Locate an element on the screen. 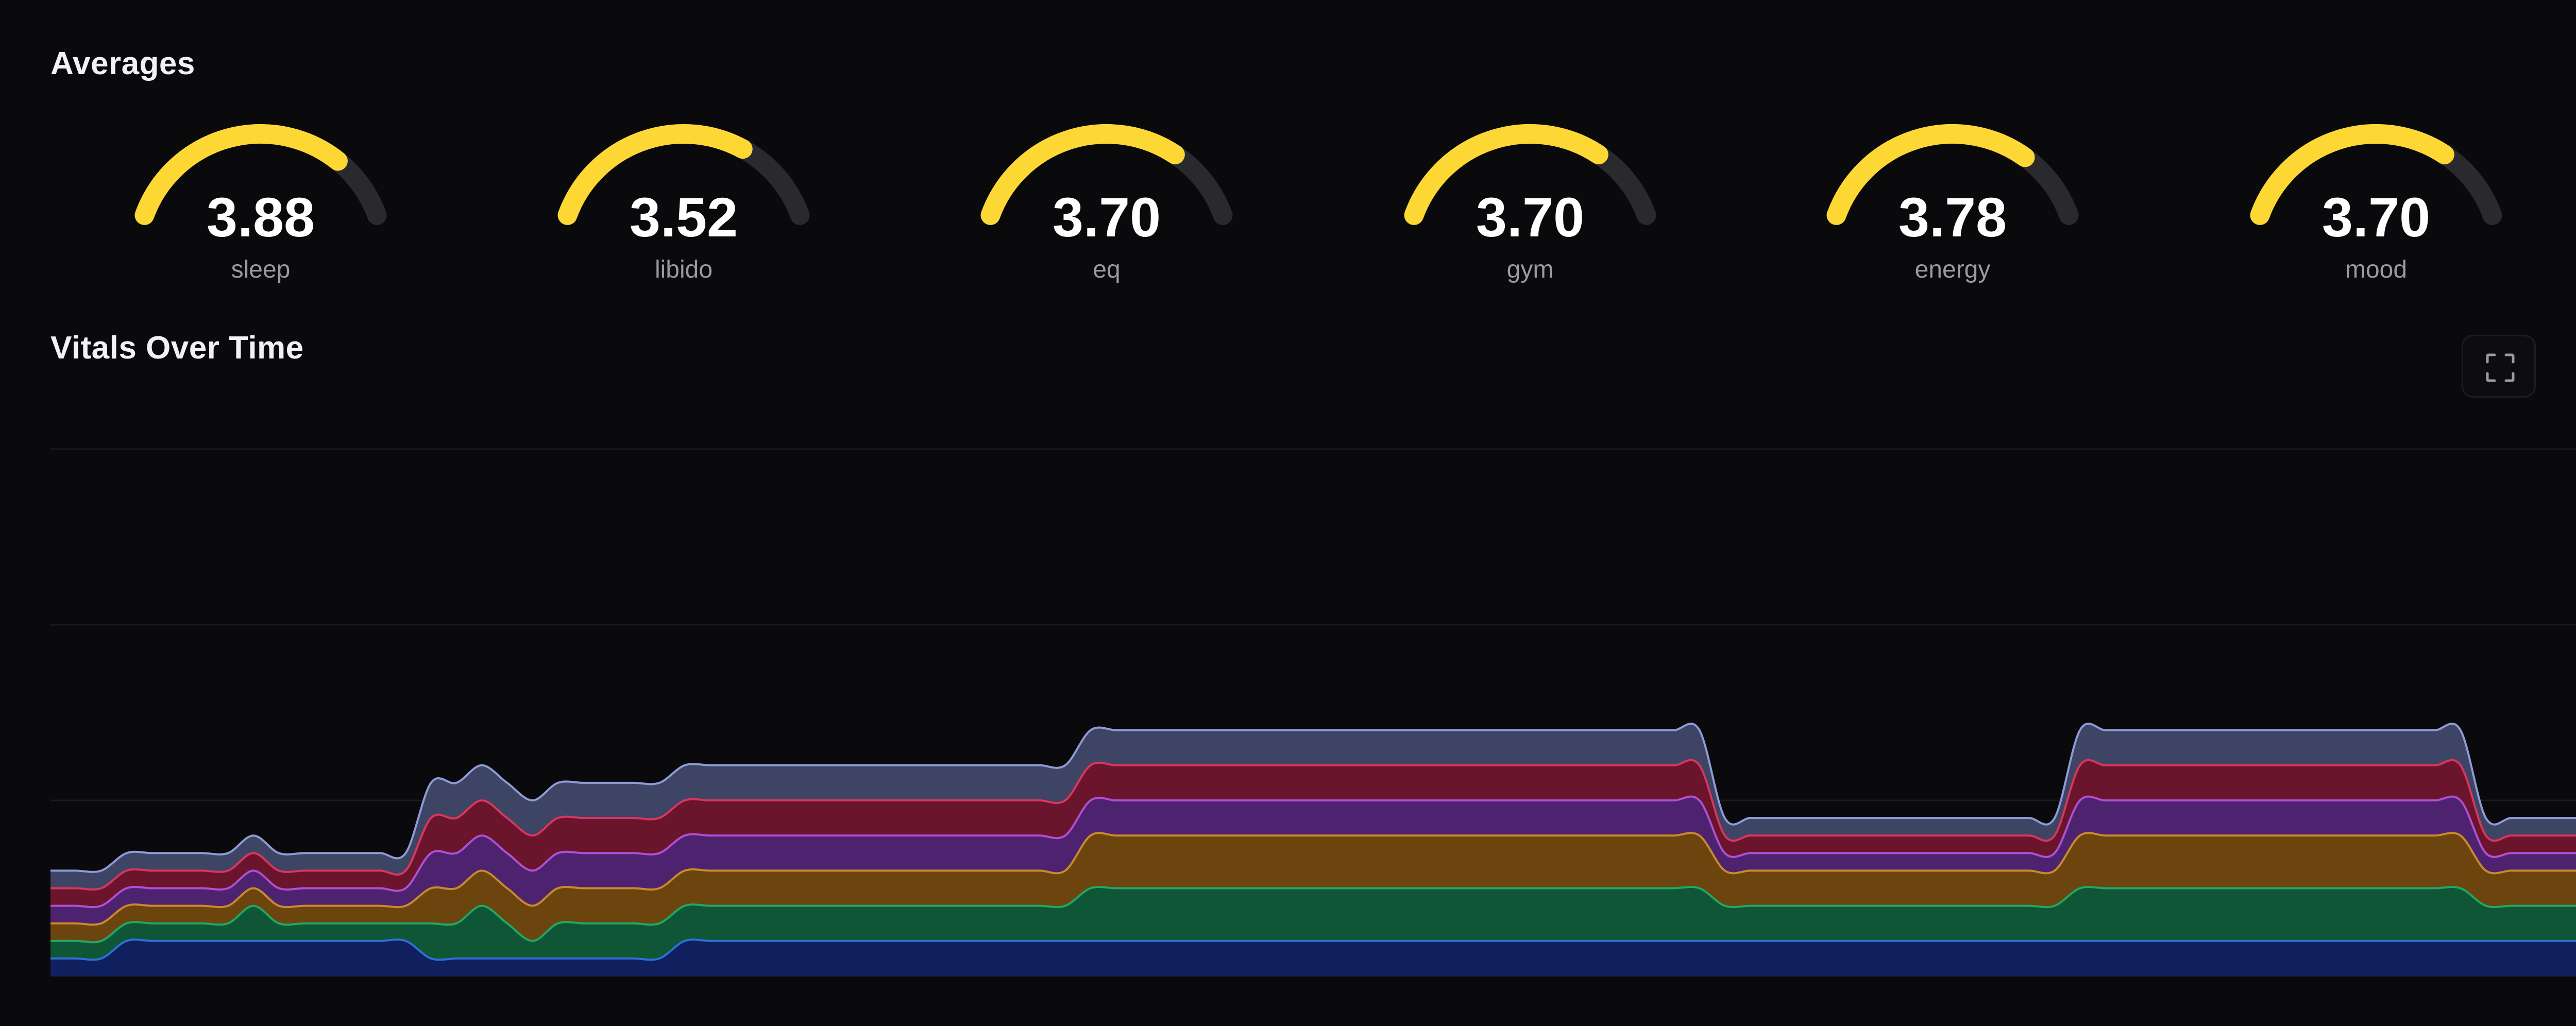  vitals-title: Vitals Over Time is located at coordinates (177, 348).